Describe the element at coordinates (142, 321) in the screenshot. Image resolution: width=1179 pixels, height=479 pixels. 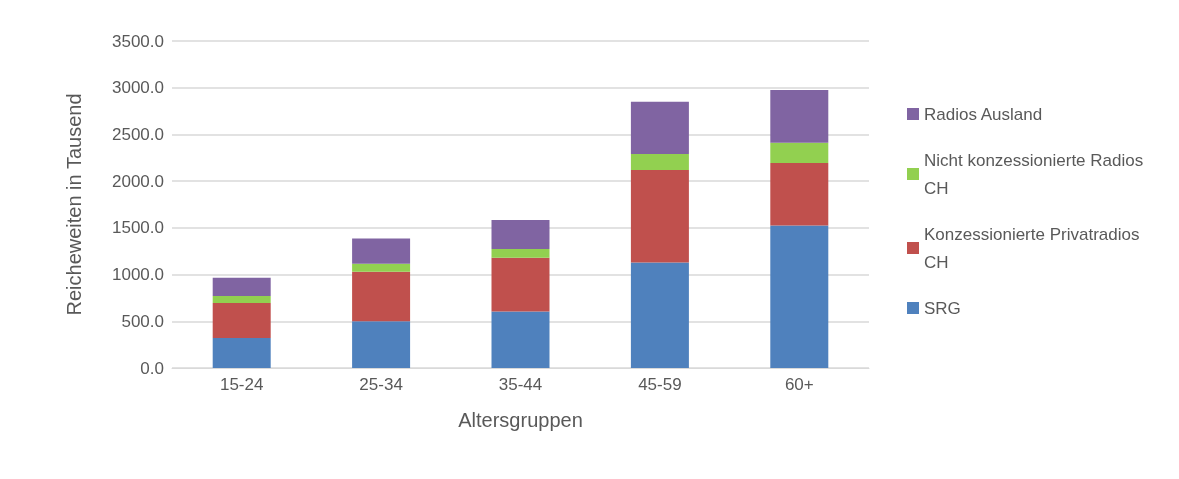
I see `y-tick-label: 500.0` at that location.